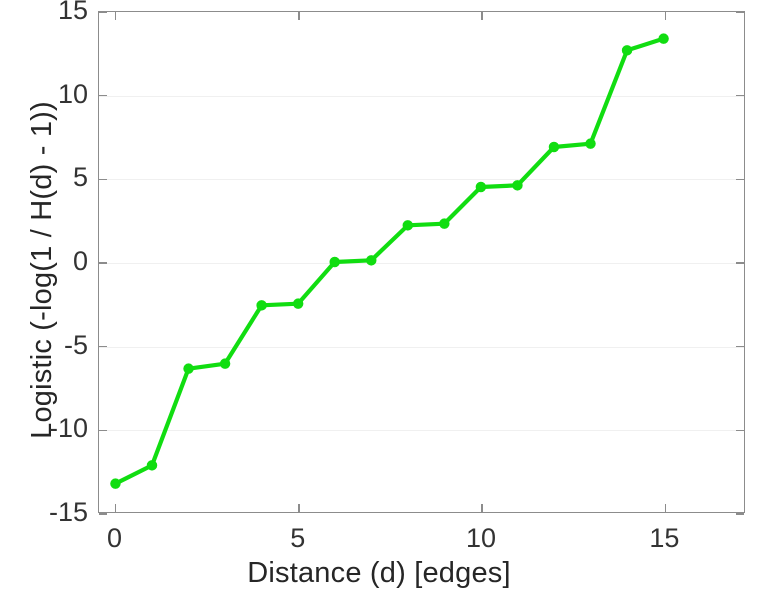  What do you see at coordinates (379, 573) in the screenshot?
I see `x-axis-title: Distance (d) [edges]` at bounding box center [379, 573].